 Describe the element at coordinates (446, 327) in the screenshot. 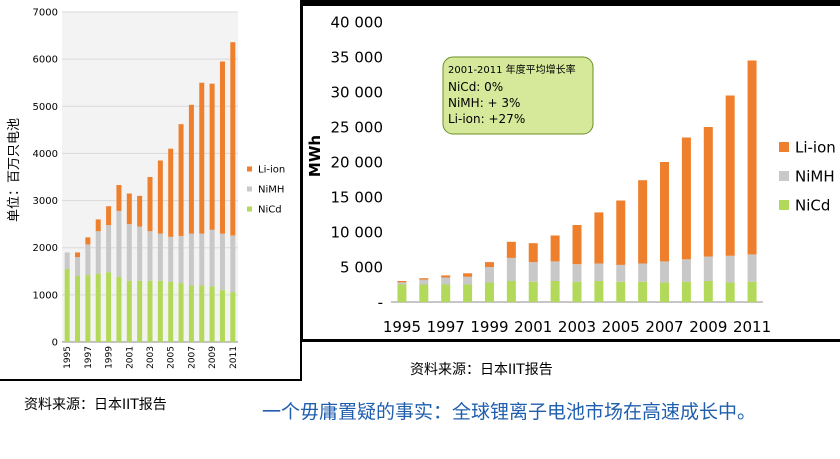

I see `x-tick-label: 1997` at that location.